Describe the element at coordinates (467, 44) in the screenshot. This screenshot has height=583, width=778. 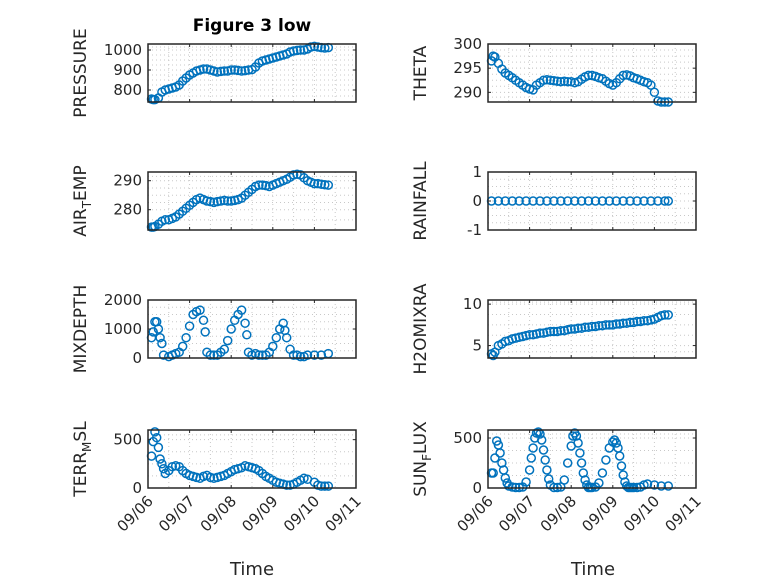
I see `y-tick-label: 300` at that location.